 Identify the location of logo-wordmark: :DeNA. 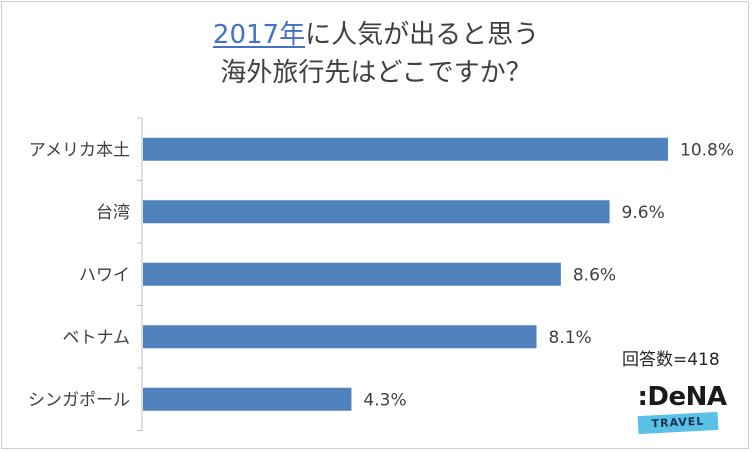
(682, 397).